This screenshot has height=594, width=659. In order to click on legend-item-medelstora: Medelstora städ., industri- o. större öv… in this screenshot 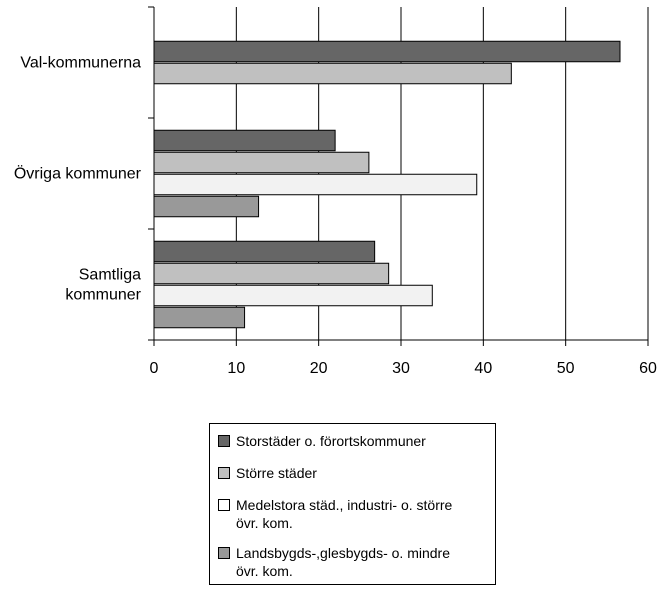, I will do `click(353, 514)`.